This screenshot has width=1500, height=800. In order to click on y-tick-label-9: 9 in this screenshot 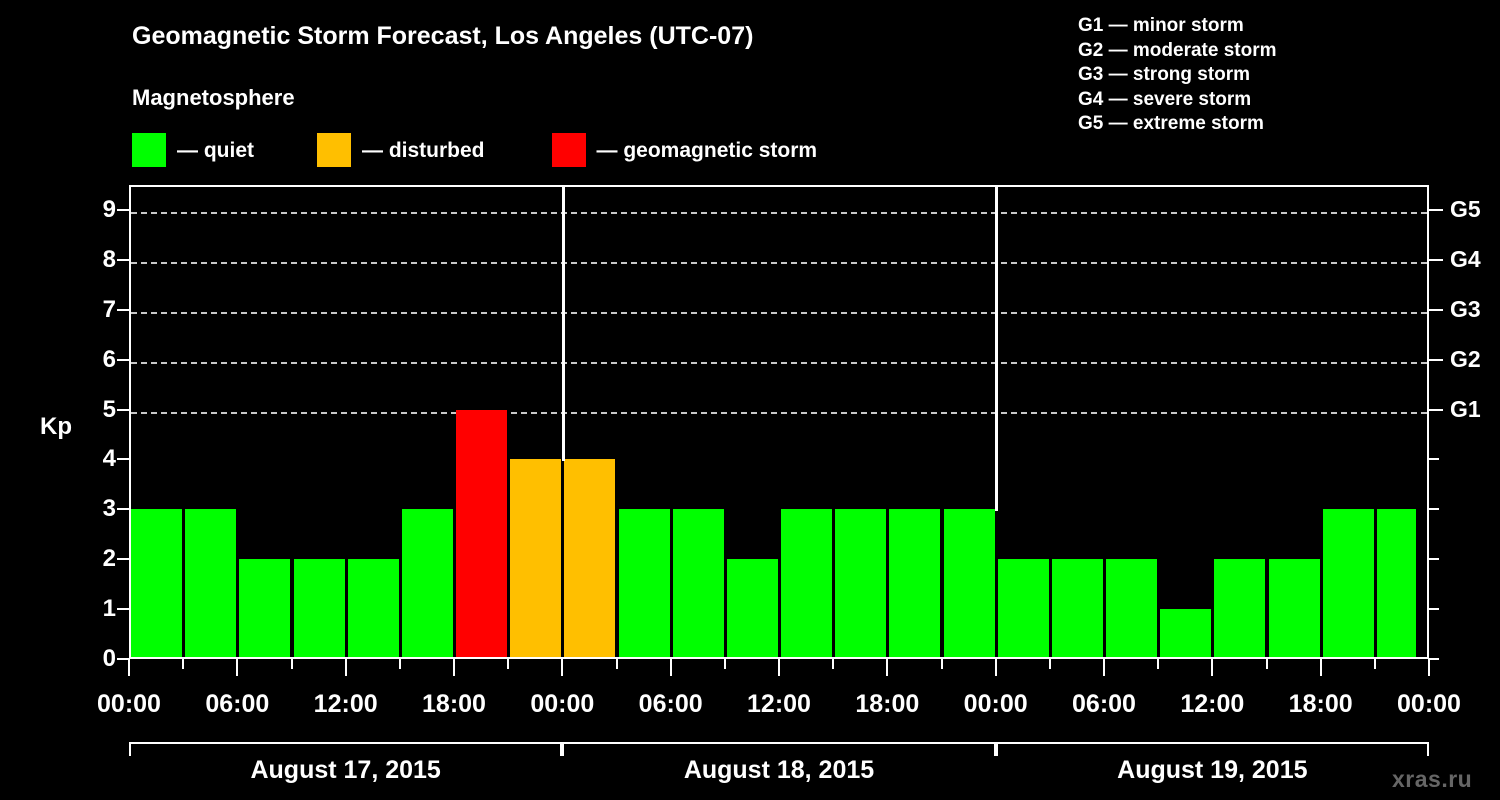, I will do `click(109, 209)`.